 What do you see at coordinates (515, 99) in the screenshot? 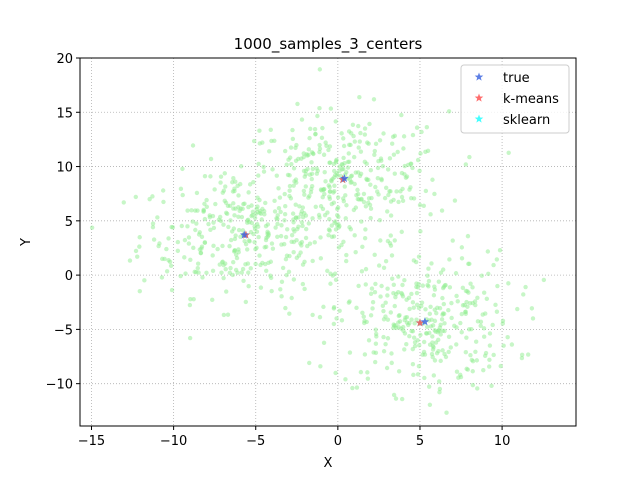
I see `legend-box` at bounding box center [515, 99].